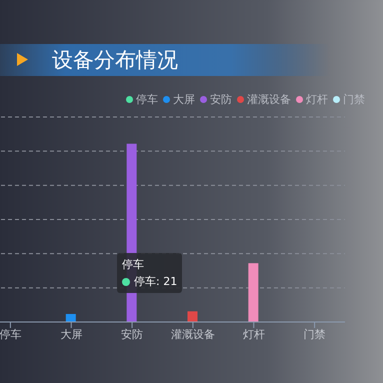 The image size is (383, 383). What do you see at coordinates (220, 99) in the screenshot?
I see `legend-label: 安防` at bounding box center [220, 99].